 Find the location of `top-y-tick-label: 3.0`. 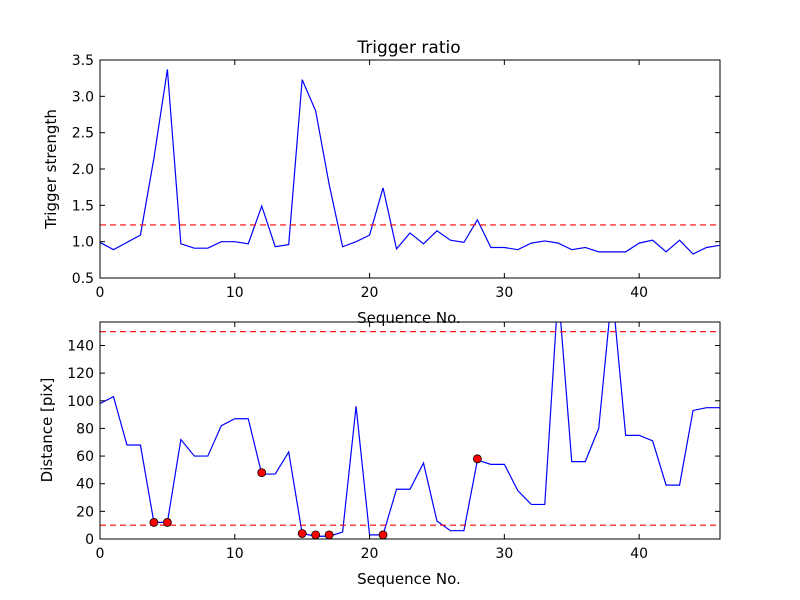

top-y-tick-label: 3.0 is located at coordinates (83, 97).